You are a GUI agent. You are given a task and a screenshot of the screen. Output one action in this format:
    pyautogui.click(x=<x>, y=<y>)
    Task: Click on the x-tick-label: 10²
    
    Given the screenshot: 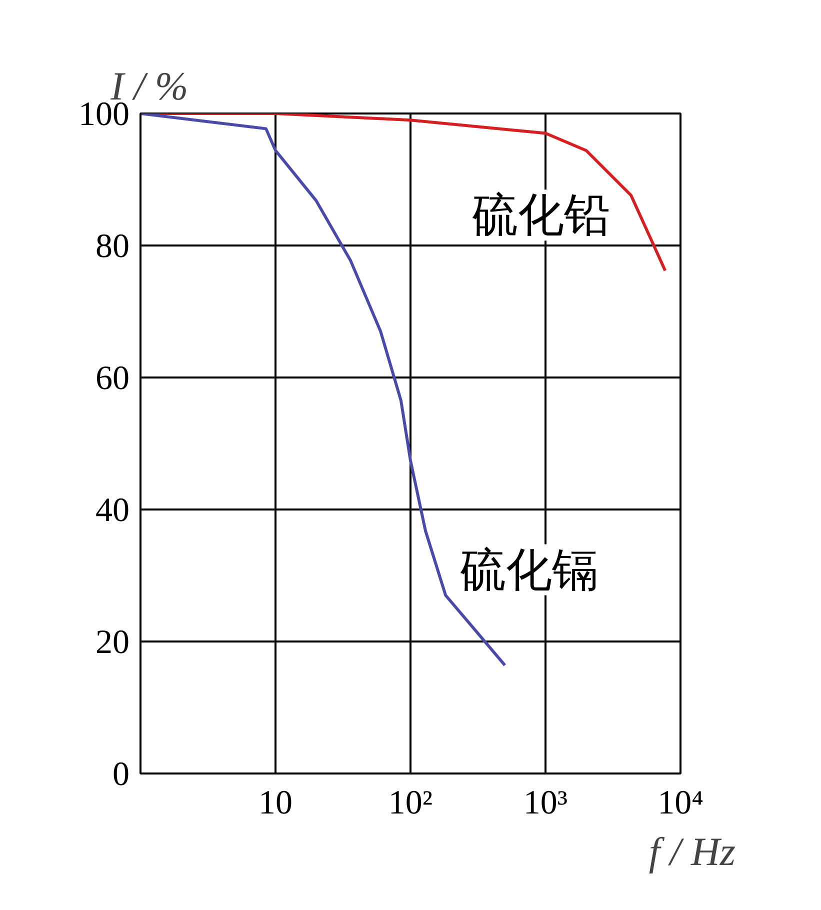 What is the action you would take?
    pyautogui.click(x=410, y=803)
    